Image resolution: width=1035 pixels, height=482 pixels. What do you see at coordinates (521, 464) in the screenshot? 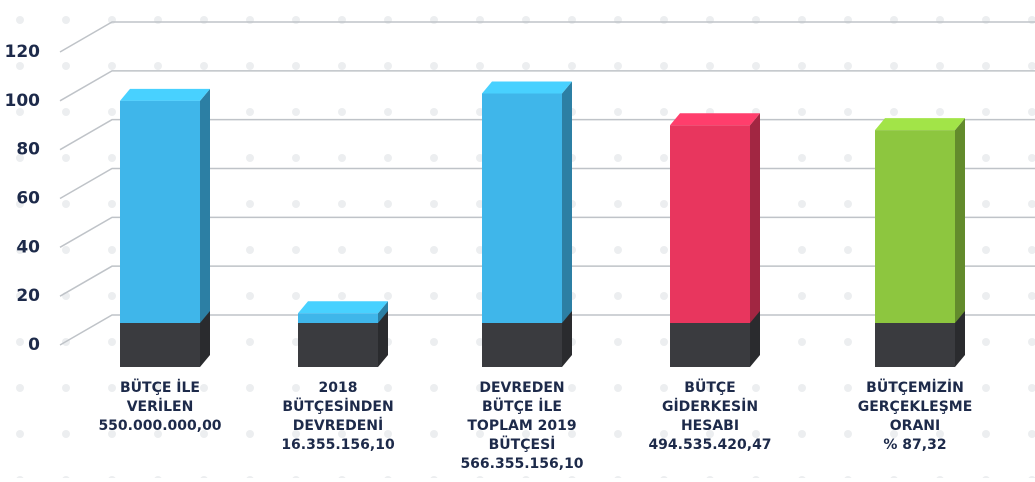
I see `x-tick-label: 566.355.156,10` at bounding box center [521, 464].